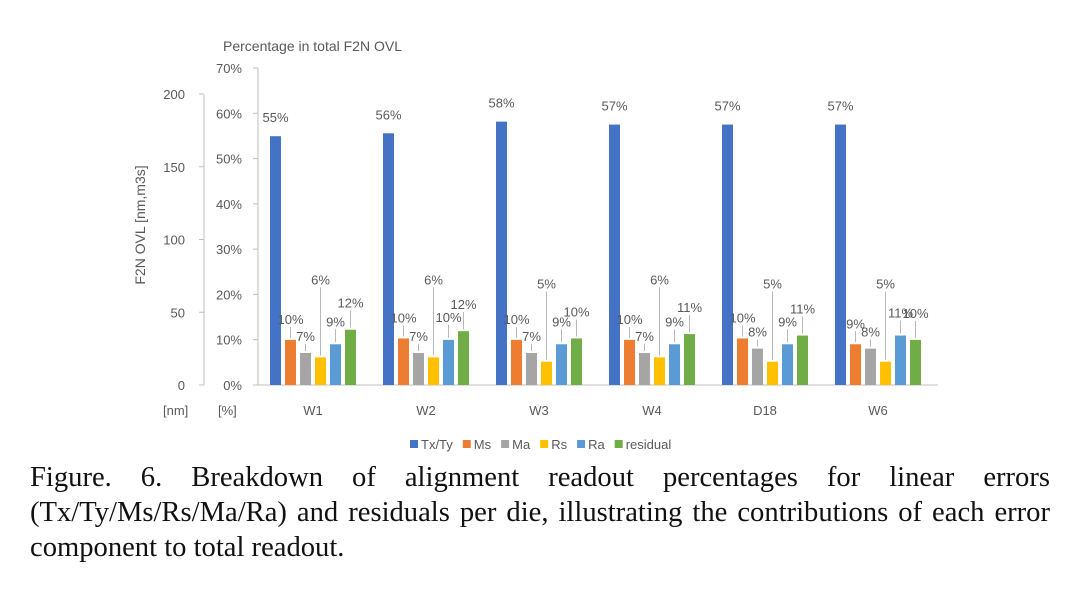  Describe the element at coordinates (174, 240) in the screenshot. I see `left-axis-tick-label: 100` at that location.